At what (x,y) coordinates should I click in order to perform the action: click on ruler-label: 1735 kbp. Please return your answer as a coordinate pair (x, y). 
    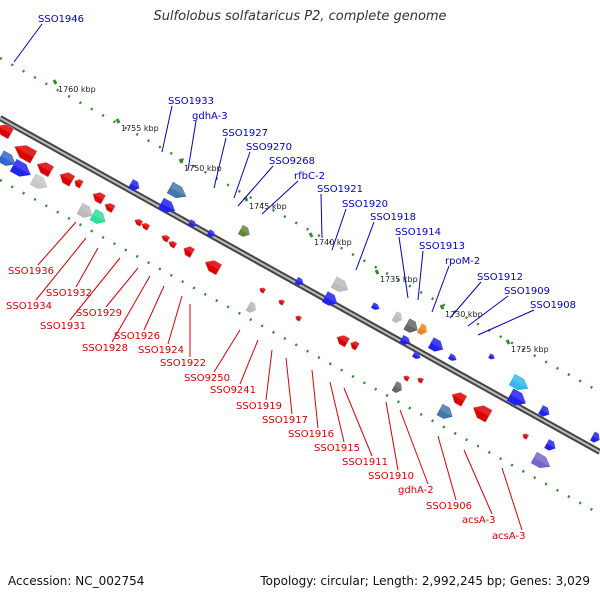
    Looking at the image, I should click on (399, 279).